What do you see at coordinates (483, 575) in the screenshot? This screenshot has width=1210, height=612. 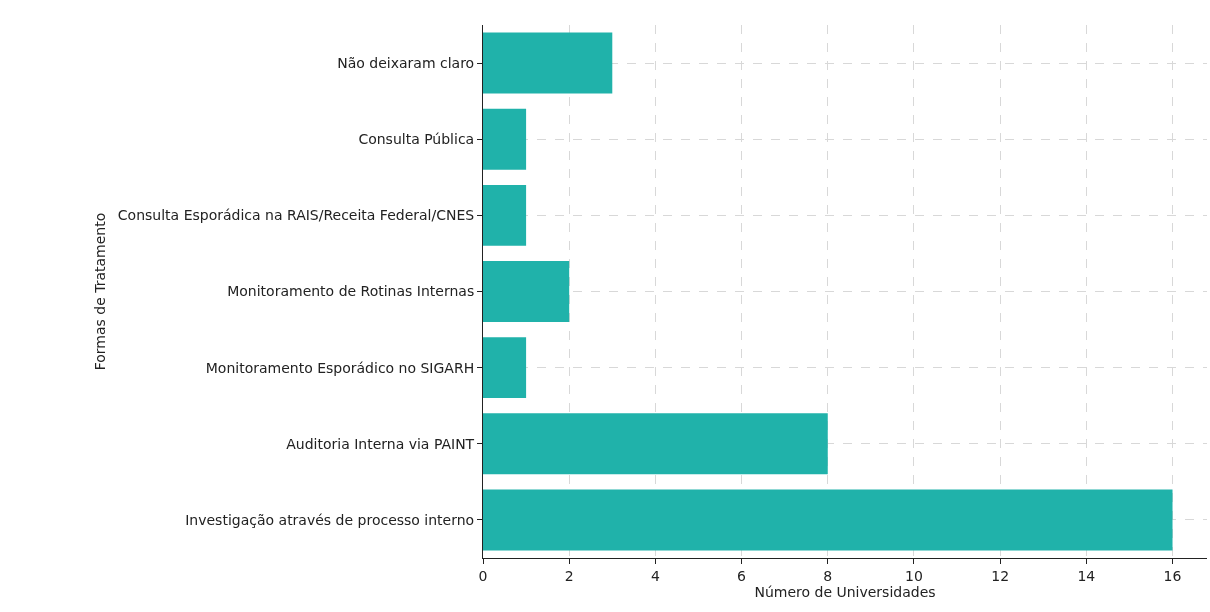 I see `x-tick-label: 0` at bounding box center [483, 575].